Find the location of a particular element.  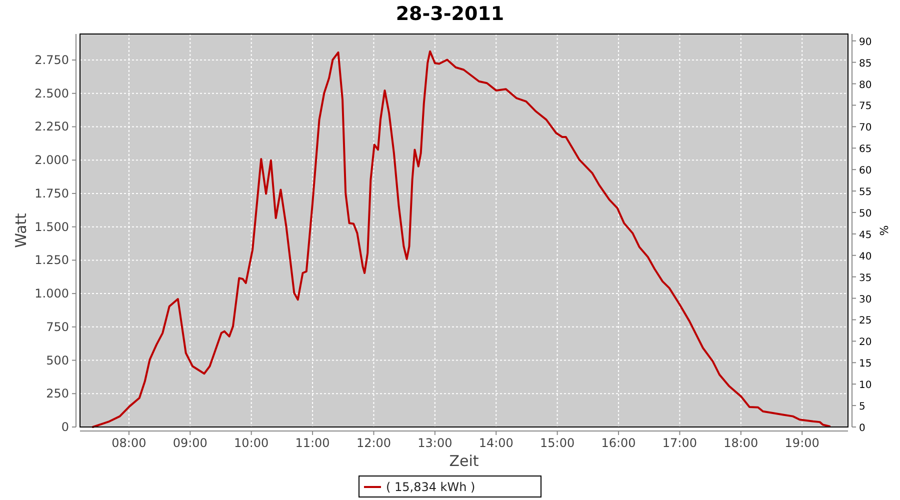

y-tick-label: 1.750 is located at coordinates (51, 193).